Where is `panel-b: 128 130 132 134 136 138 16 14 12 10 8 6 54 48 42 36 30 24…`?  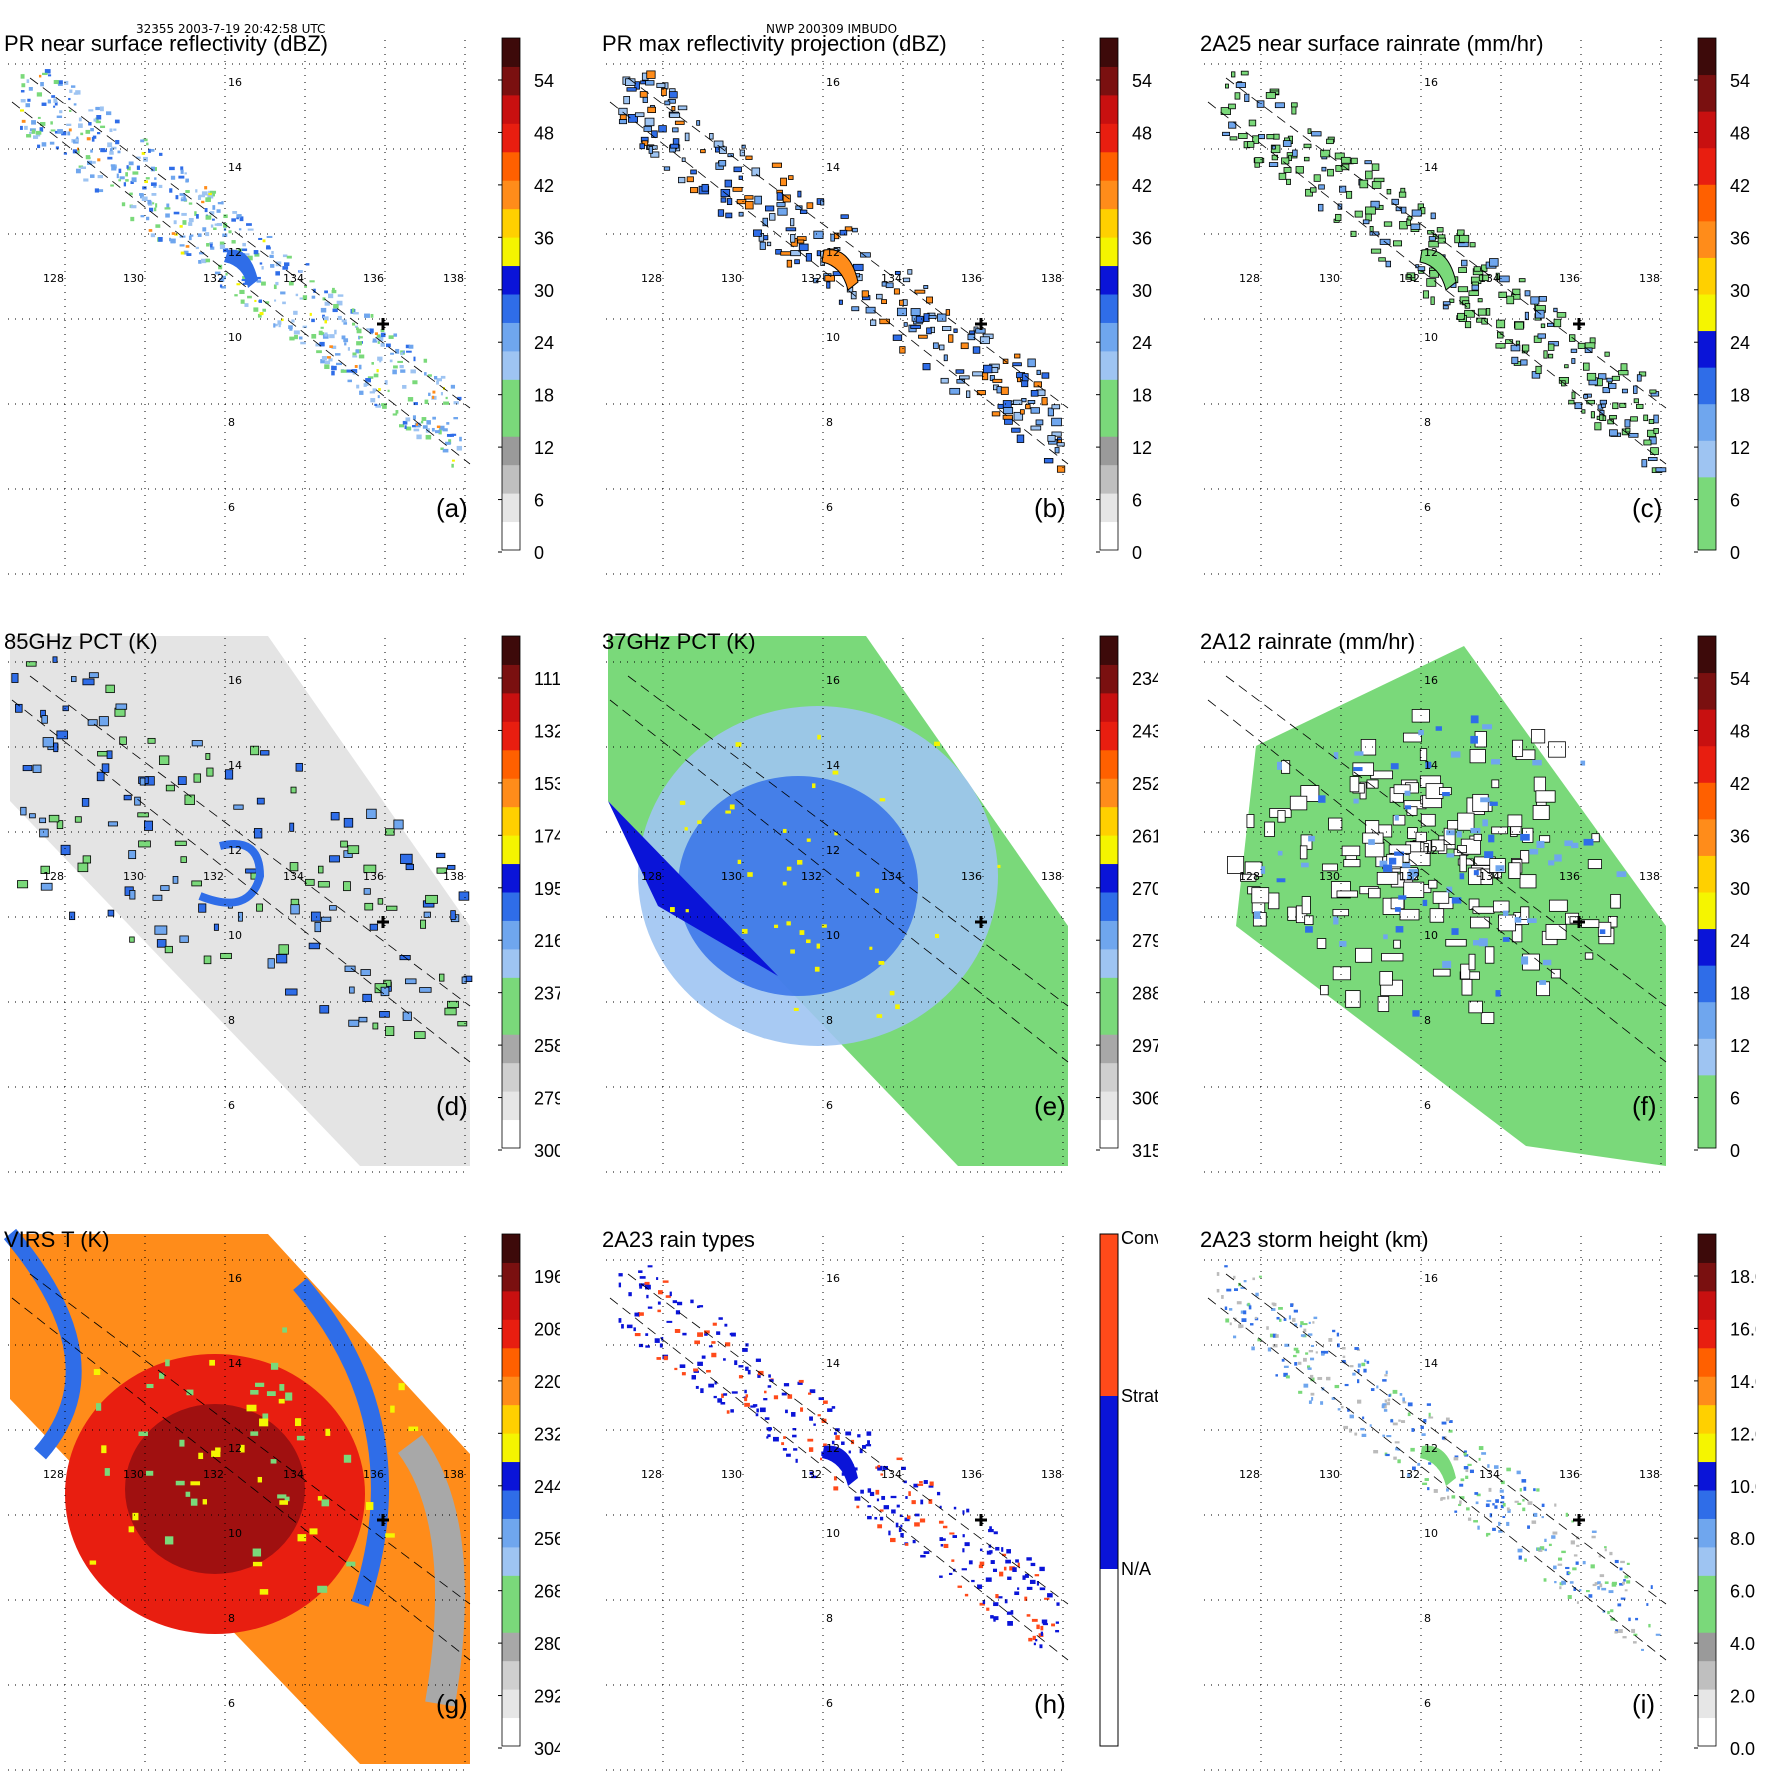
panel-b: 128 130 132 134 136 138 16 14 12 10 8 6 54 48 42 36 30 24… is located at coordinates (878, 308).